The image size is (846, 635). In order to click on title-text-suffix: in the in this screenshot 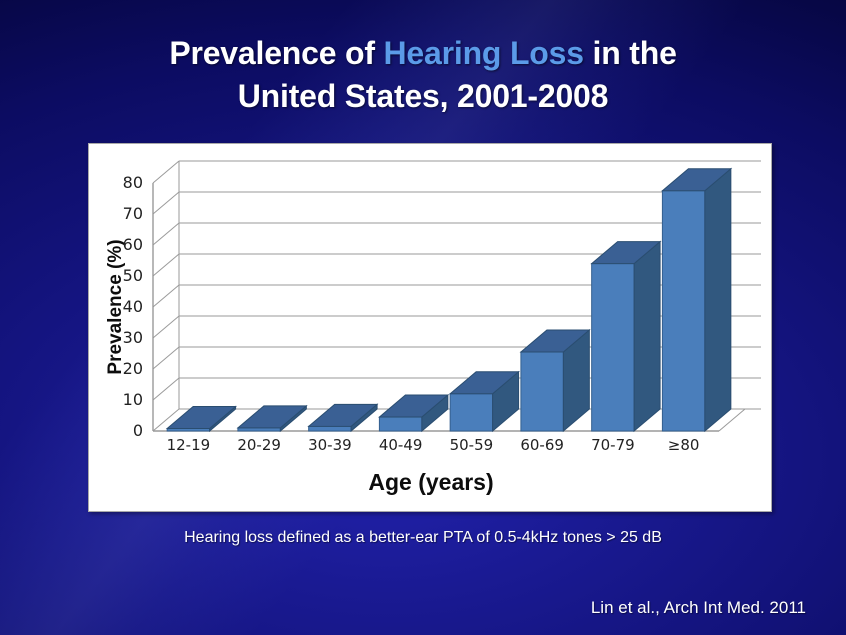, I will do `click(630, 53)`.